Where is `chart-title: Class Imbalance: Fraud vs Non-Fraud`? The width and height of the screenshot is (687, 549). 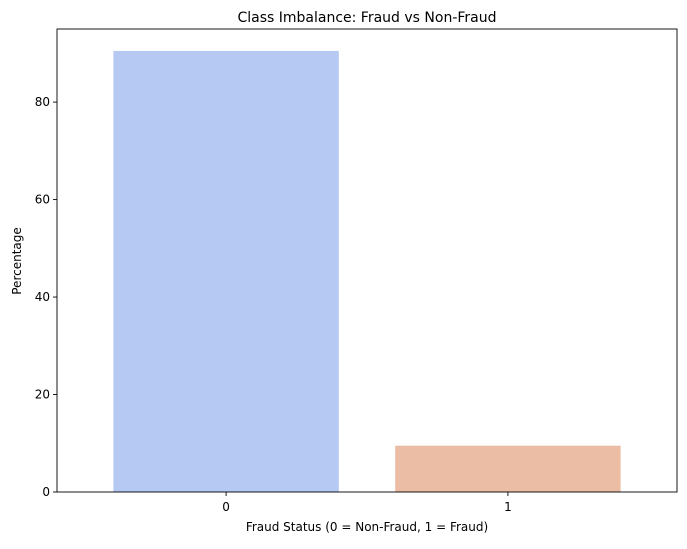
chart-title: Class Imbalance: Fraud vs Non-Fraud is located at coordinates (366, 18).